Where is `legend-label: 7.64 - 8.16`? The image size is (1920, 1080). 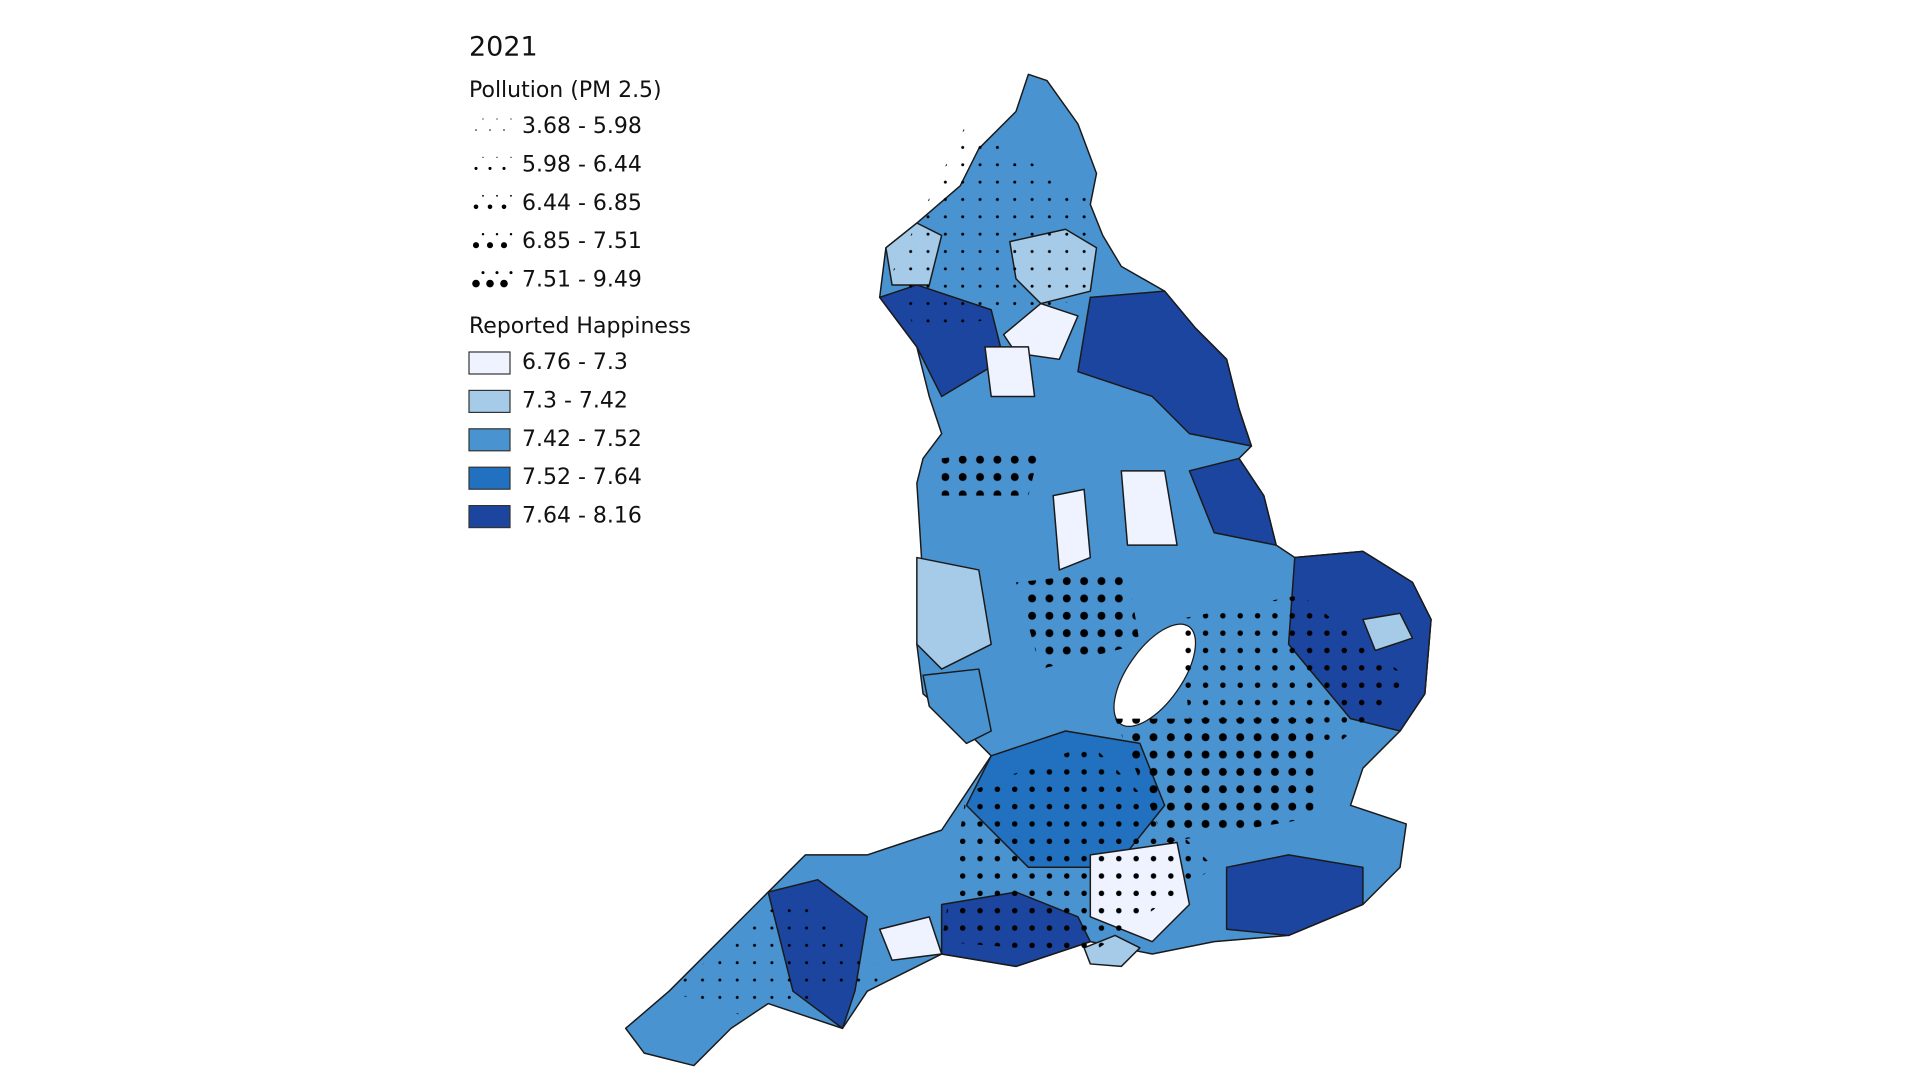 legend-label: 7.64 - 8.16 is located at coordinates (582, 516).